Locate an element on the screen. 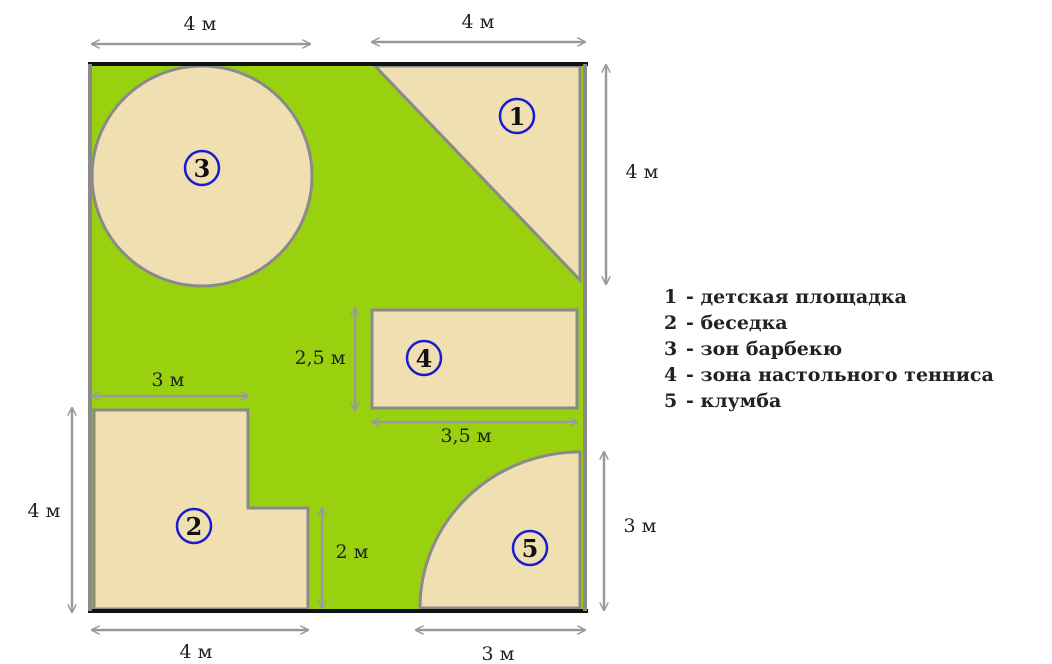 This screenshot has height=664, width=1052. dim-top-right-label: 4 м is located at coordinates (478, 22).